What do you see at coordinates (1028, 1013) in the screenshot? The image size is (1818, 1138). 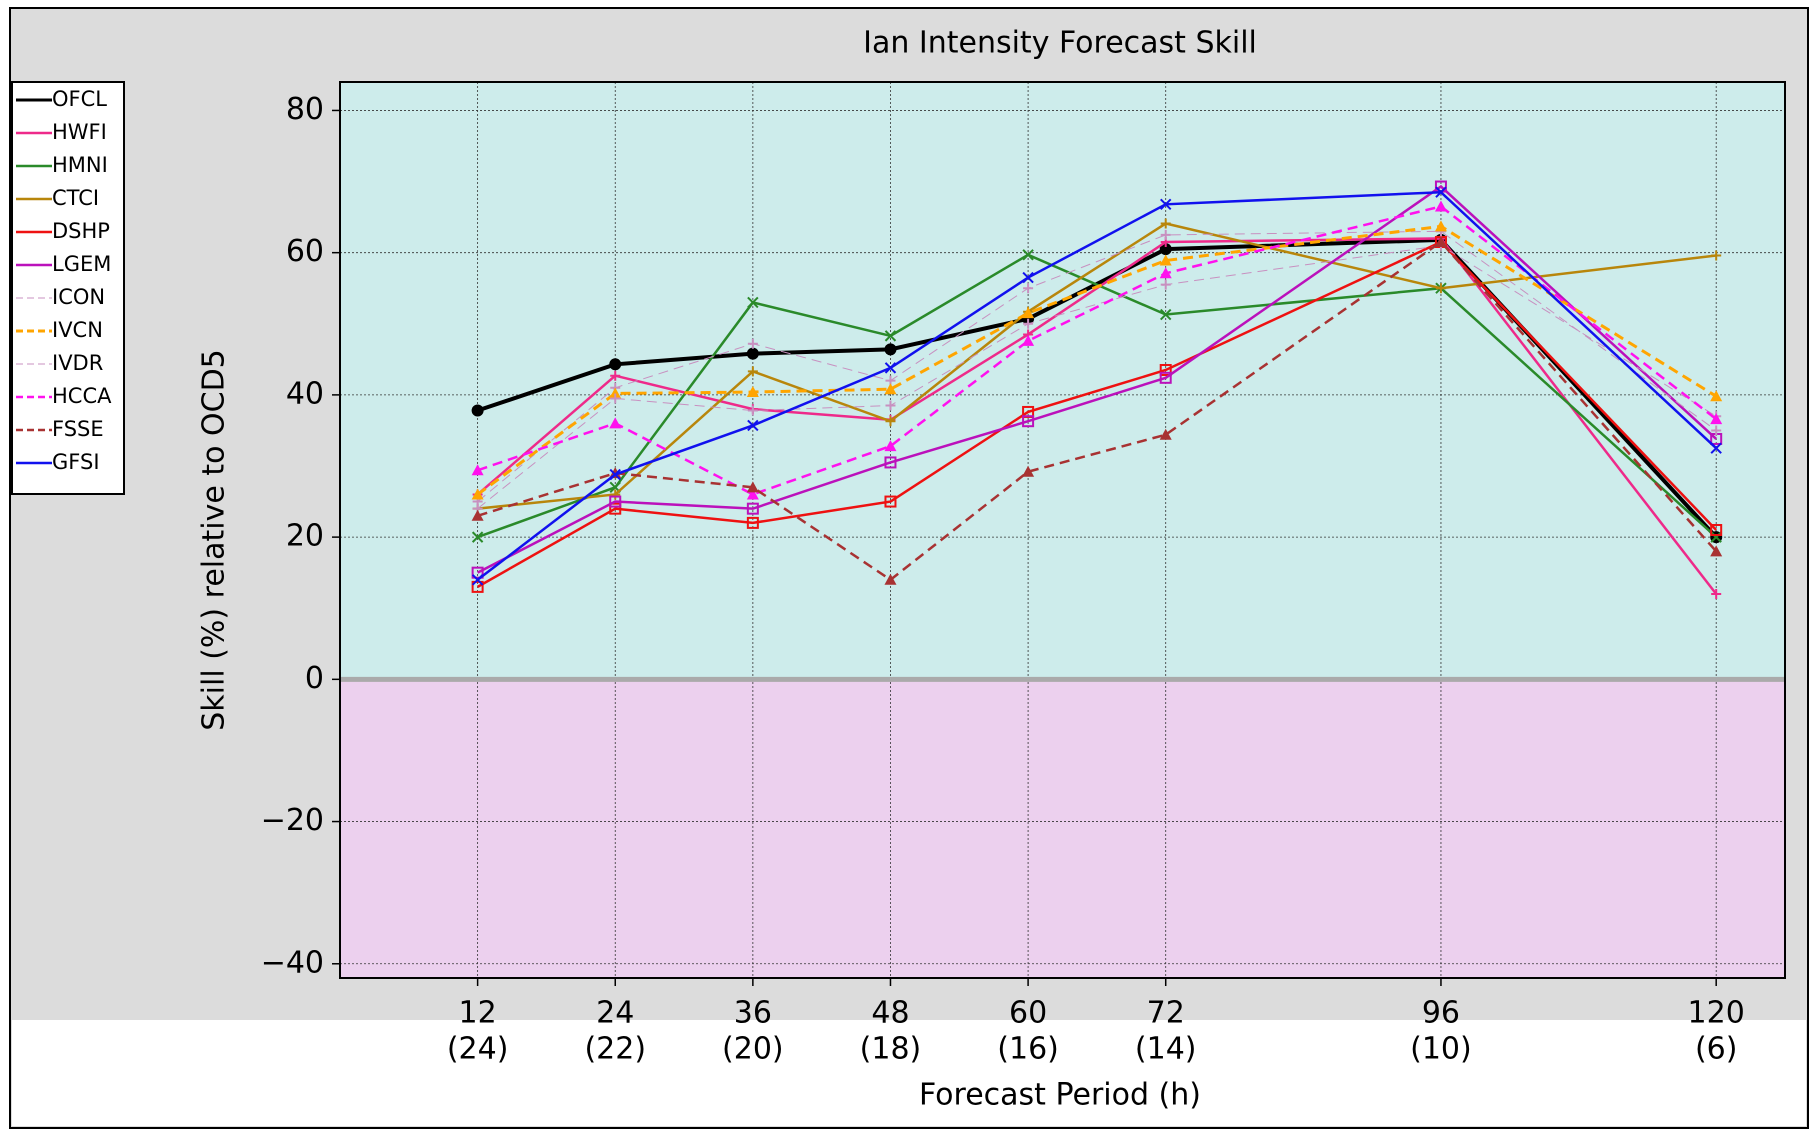 I see `x-tick-label: 60` at bounding box center [1028, 1013].